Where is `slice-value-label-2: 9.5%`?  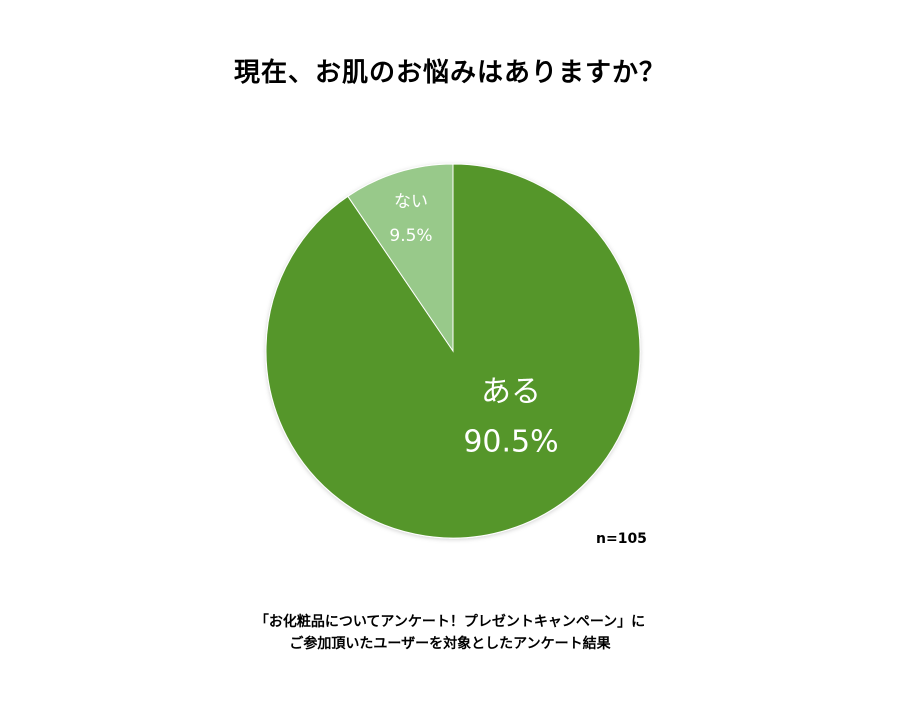
slice-value-label-2: 9.5% is located at coordinates (410, 236).